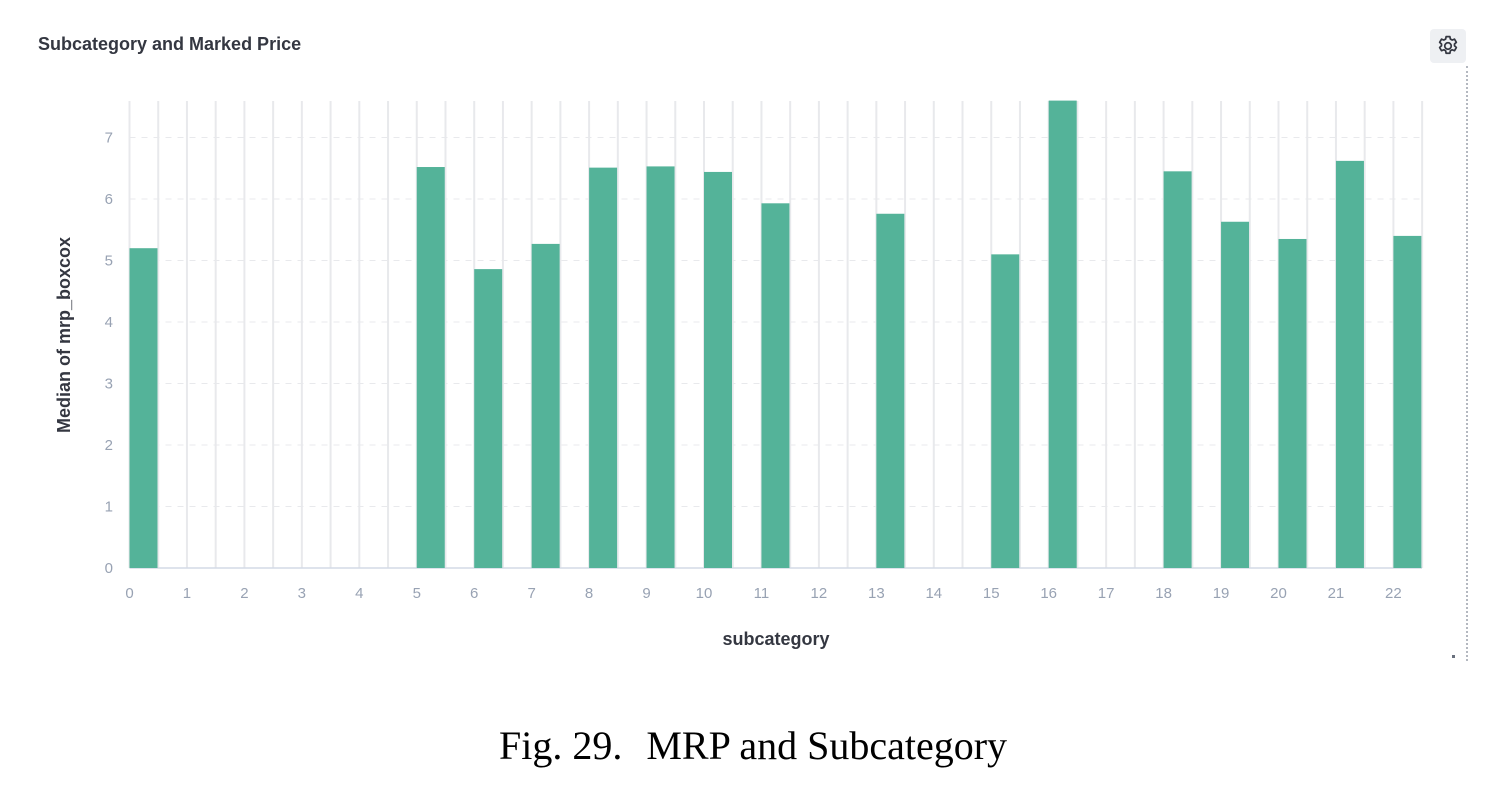 This screenshot has height=787, width=1506. Describe the element at coordinates (302, 593) in the screenshot. I see `x-tick-label: 3` at that location.